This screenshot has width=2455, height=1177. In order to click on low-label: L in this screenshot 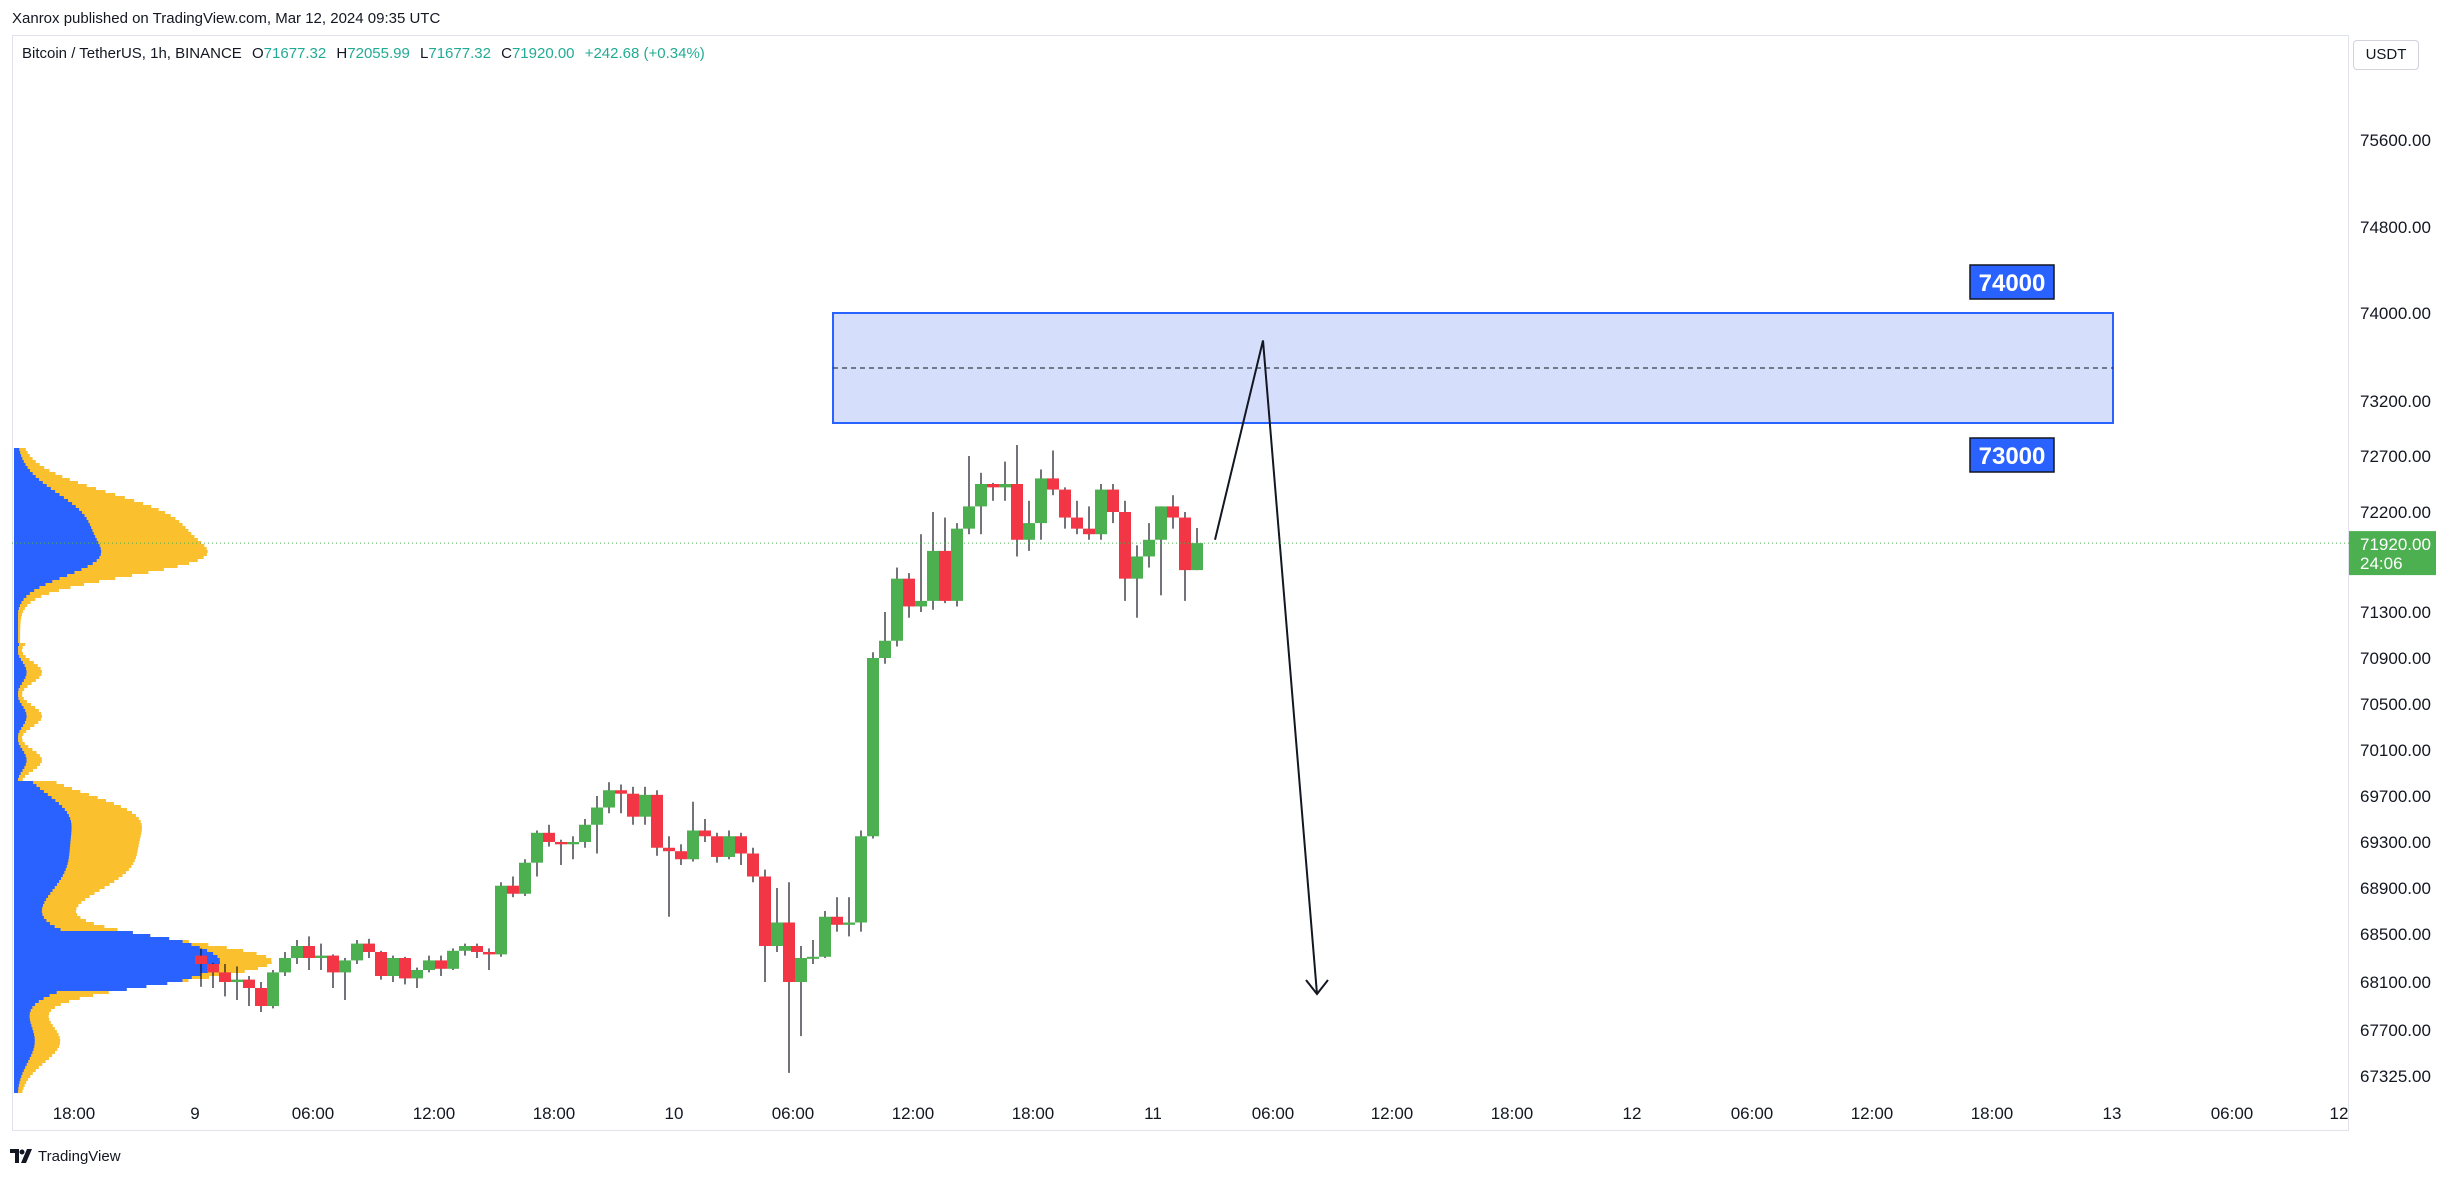, I will do `click(424, 53)`.